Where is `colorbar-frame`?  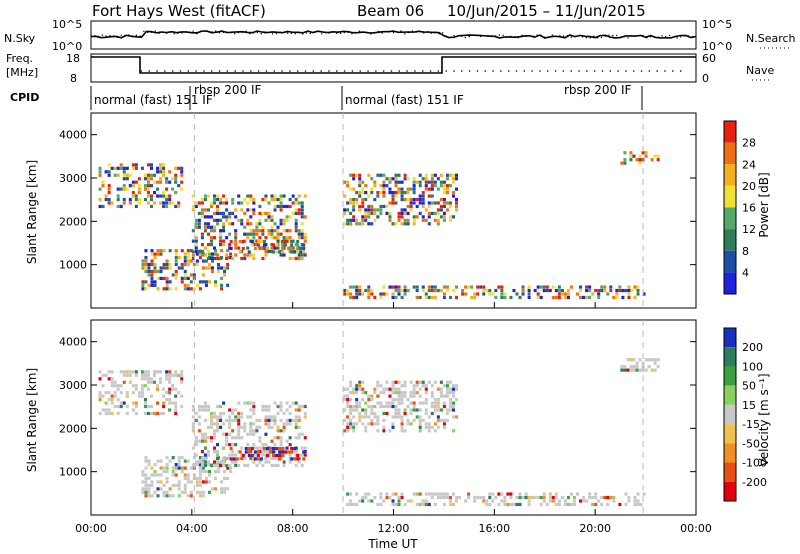 colorbar-frame is located at coordinates (730, 414).